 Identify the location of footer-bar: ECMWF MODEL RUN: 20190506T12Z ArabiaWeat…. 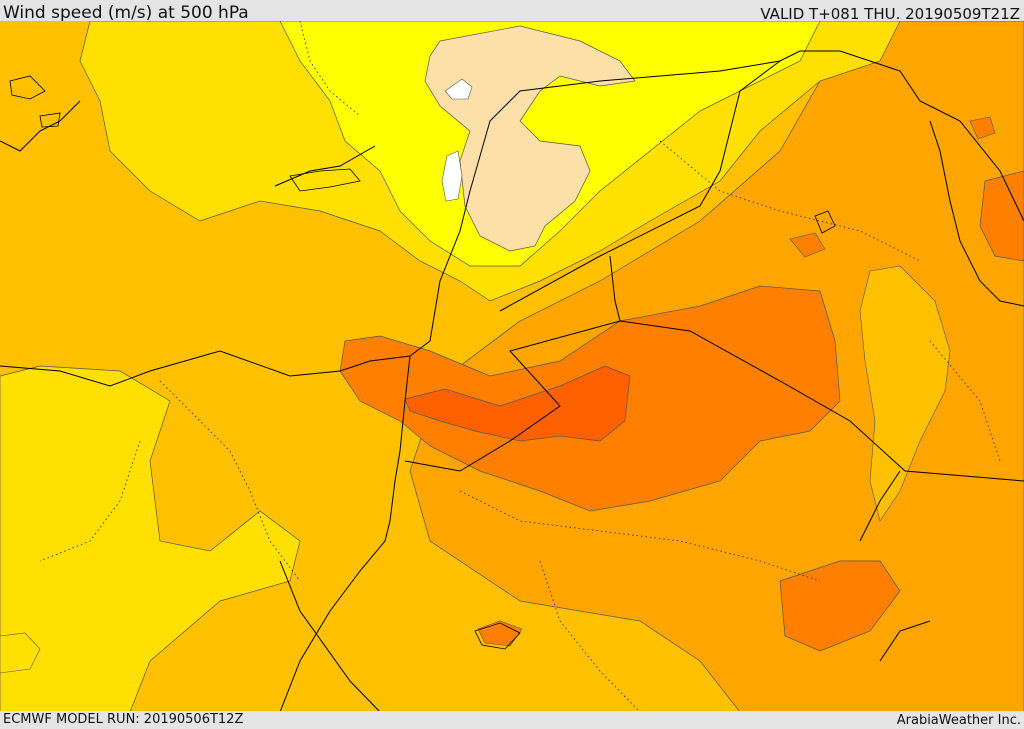
(512, 720).